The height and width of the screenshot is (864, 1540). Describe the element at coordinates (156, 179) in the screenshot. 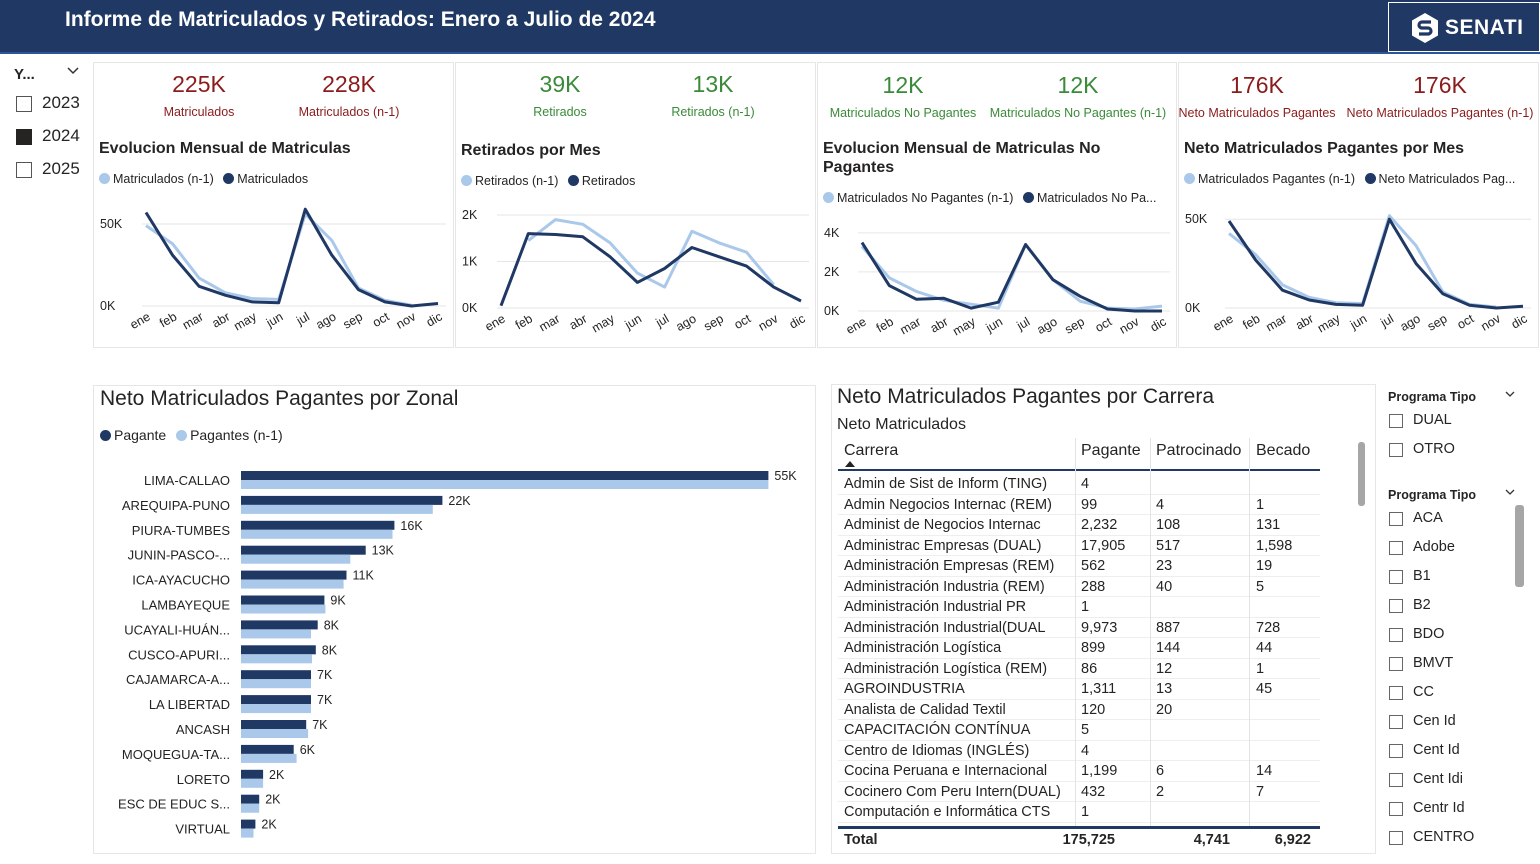

I see `legend-item-prev: Matriculados (n-1)` at that location.